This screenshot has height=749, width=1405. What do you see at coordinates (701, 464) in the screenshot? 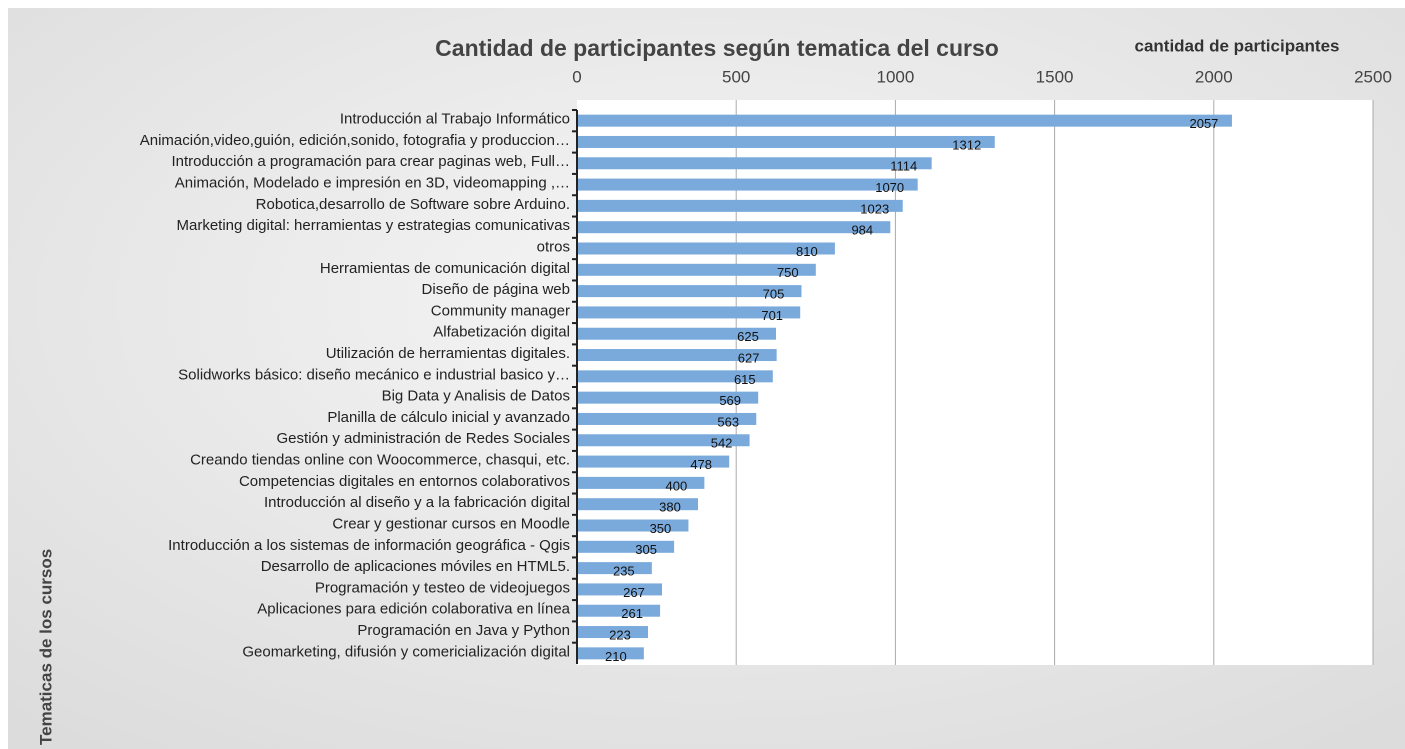
I see `value-label: 478` at bounding box center [701, 464].